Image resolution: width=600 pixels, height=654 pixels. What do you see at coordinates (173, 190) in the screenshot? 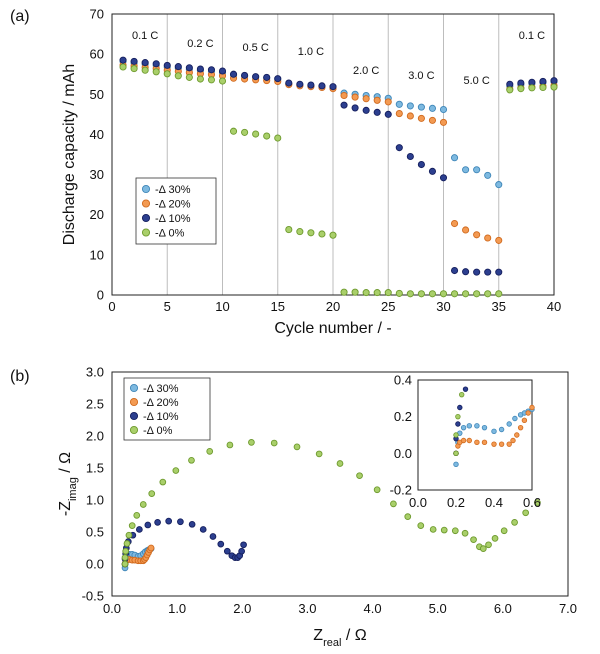
I see `chart-a-legend-entry-d30: -Δ 30%` at bounding box center [173, 190].